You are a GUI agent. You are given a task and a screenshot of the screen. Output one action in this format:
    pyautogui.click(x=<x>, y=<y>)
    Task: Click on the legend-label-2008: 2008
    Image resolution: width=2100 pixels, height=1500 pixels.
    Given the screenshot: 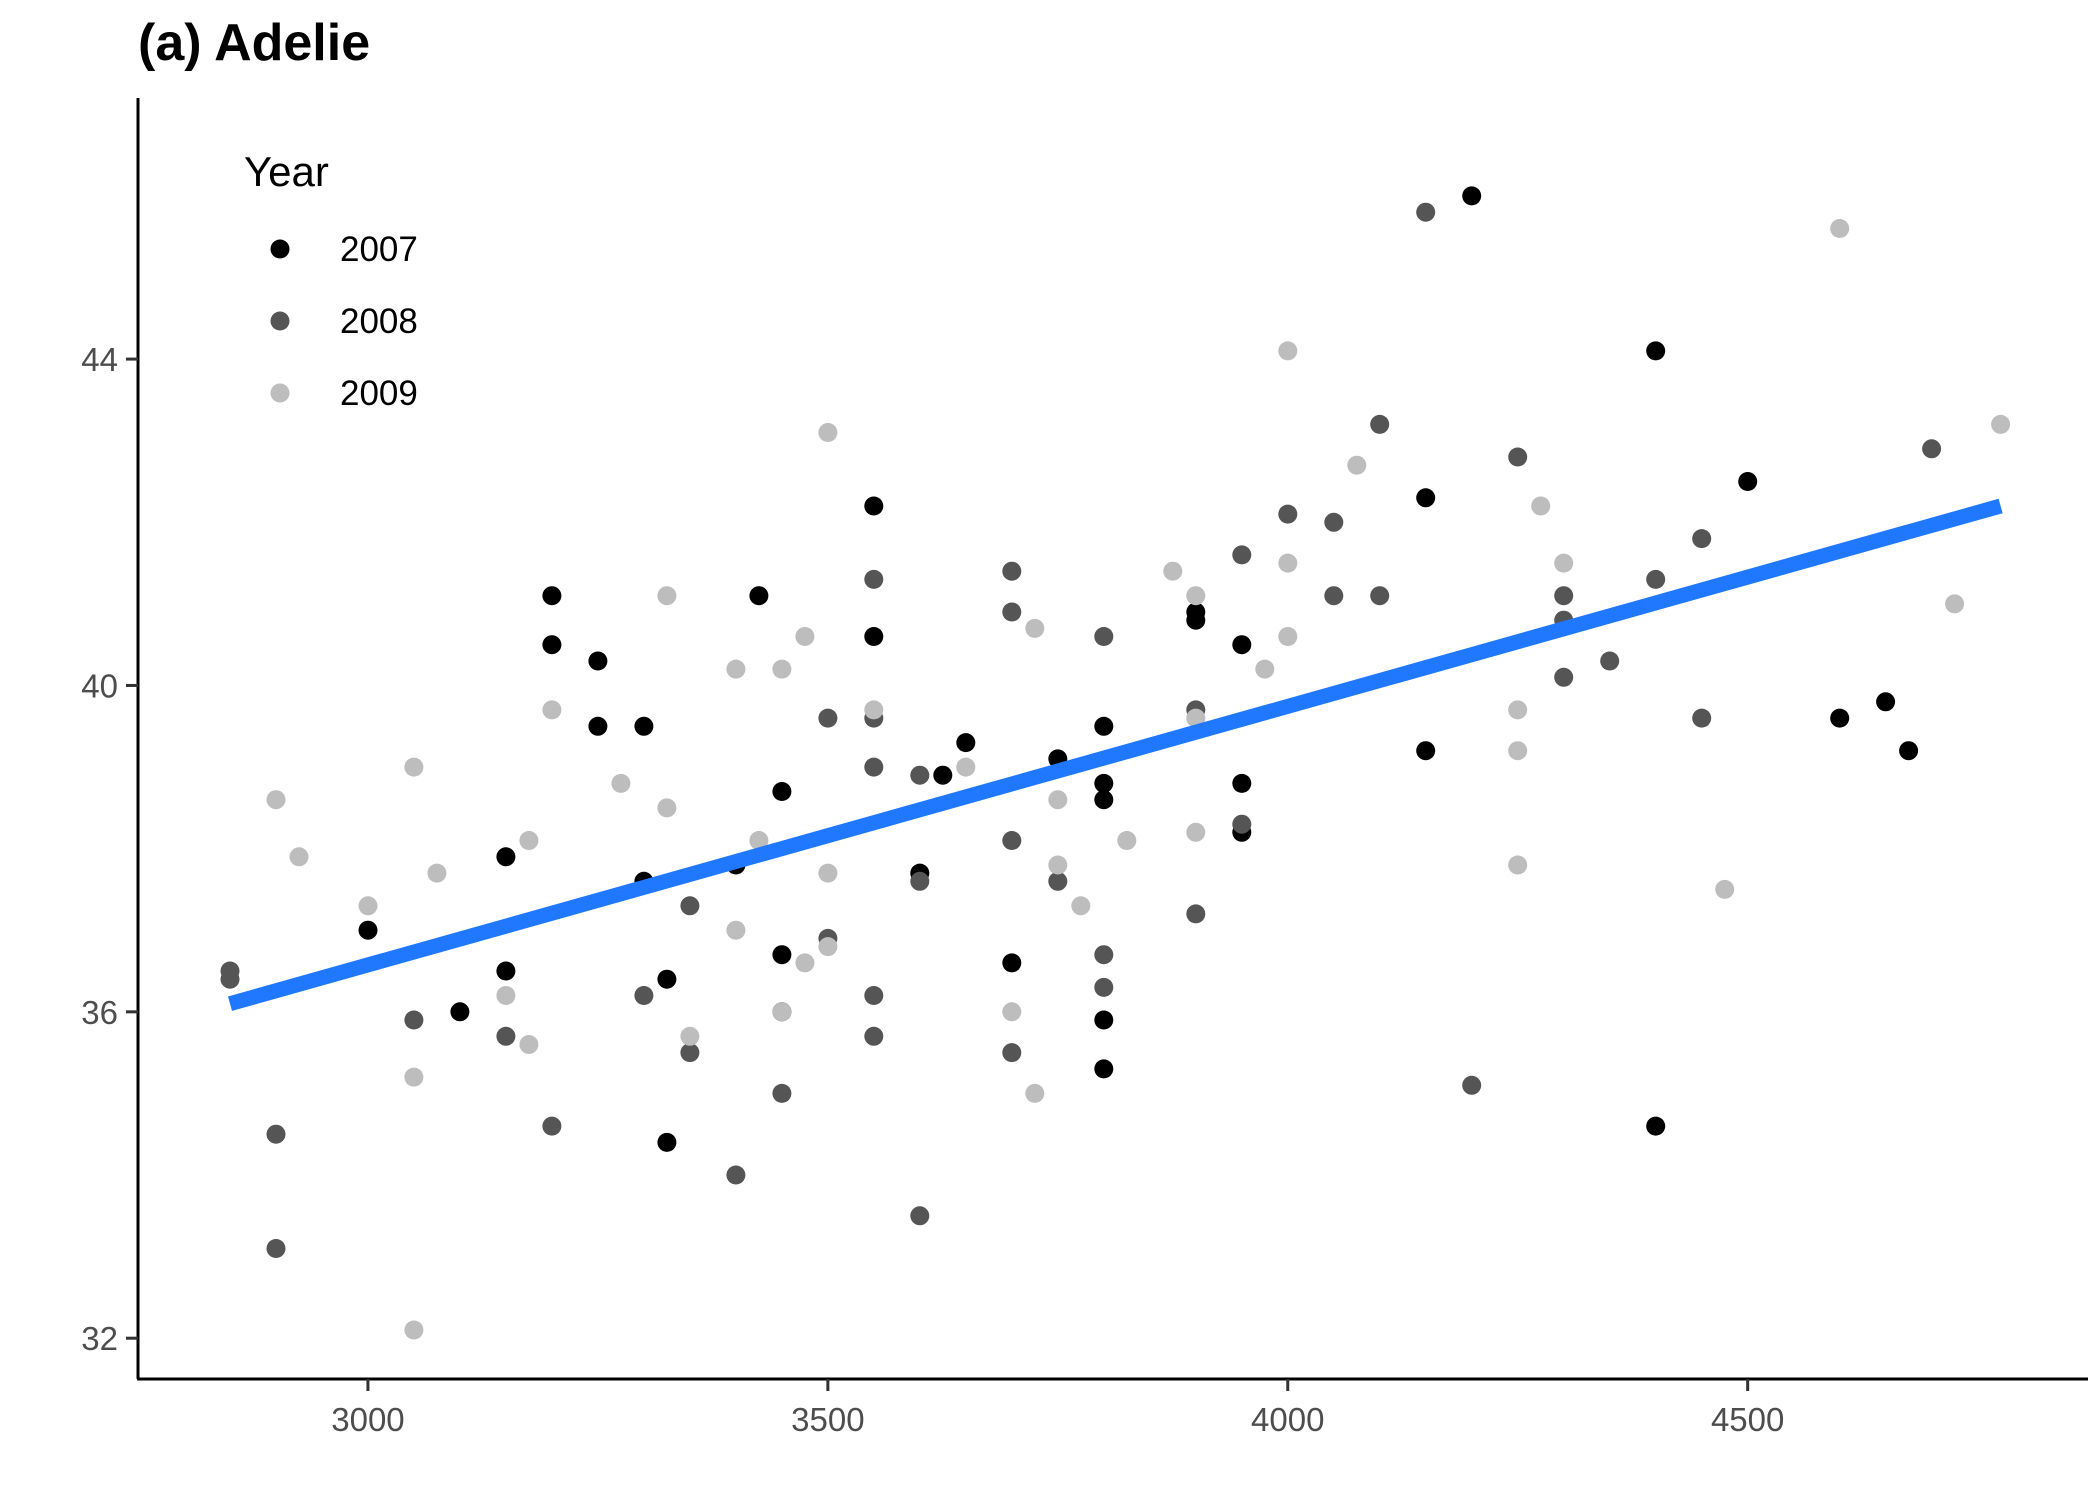 What is the action you would take?
    pyautogui.click(x=379, y=321)
    